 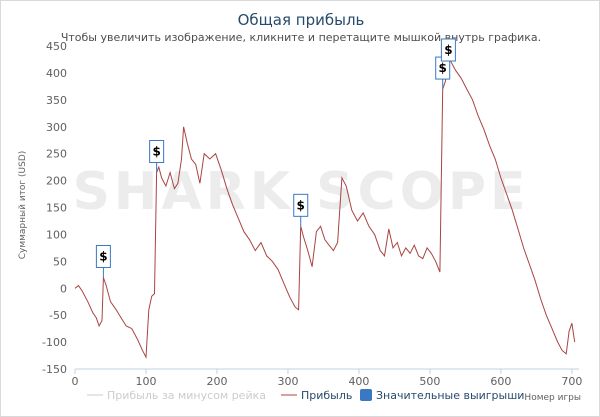 What do you see at coordinates (56, 73) in the screenshot?
I see `y-tick-label: 400` at bounding box center [56, 73].